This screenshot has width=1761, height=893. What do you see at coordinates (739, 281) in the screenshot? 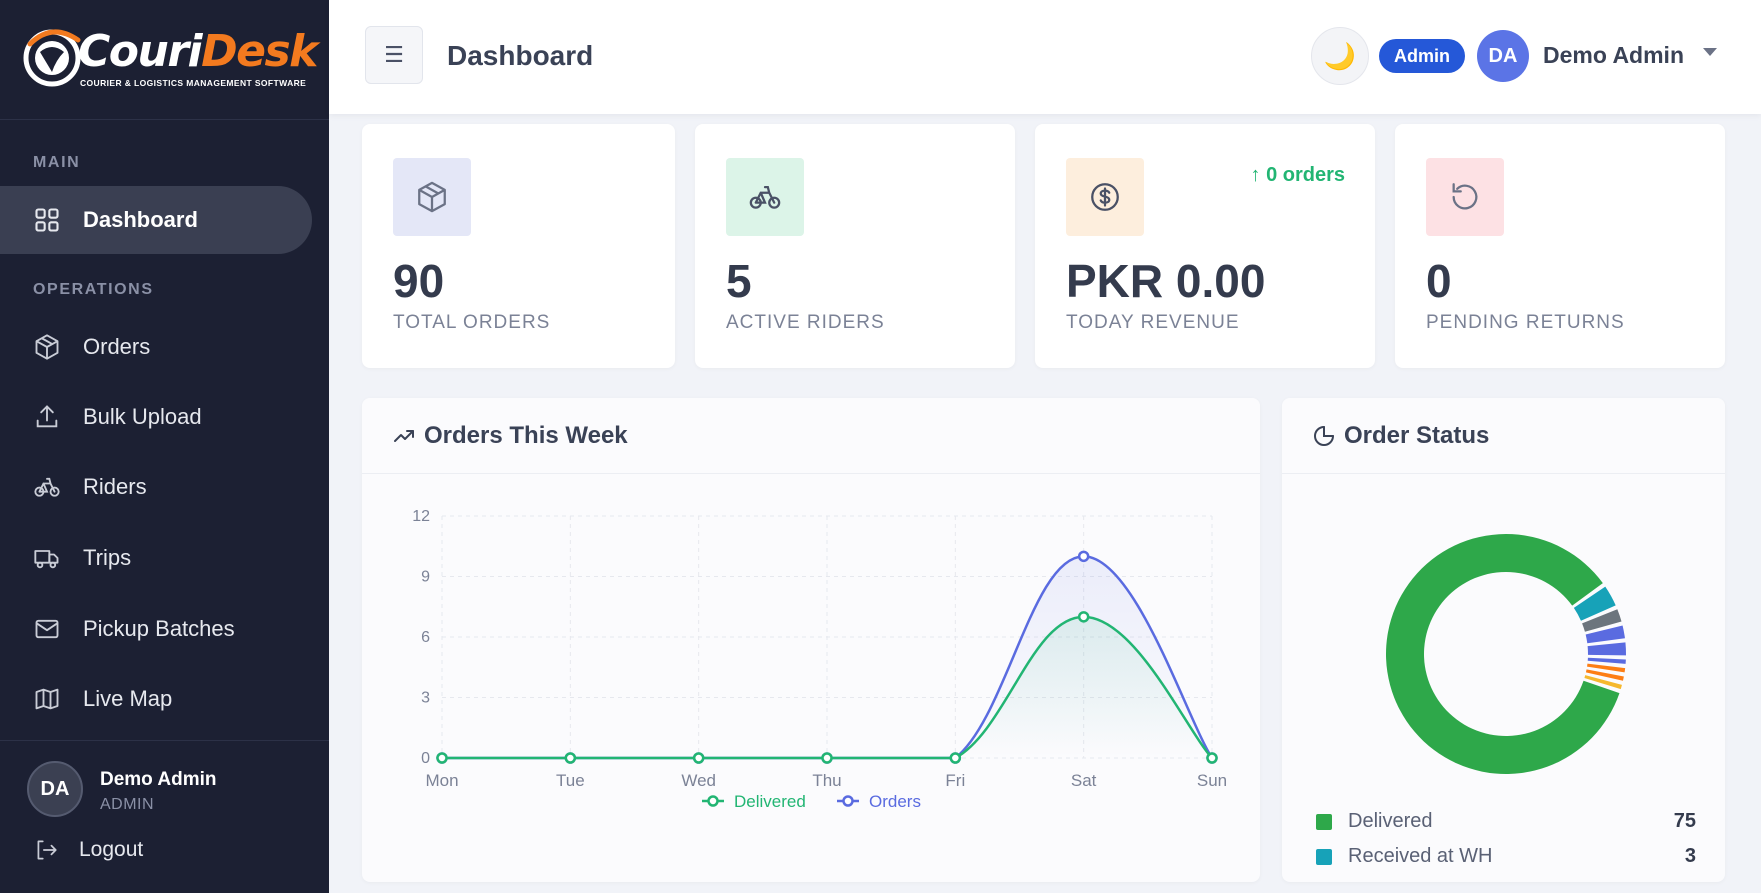
I see `stat-value: 5` at bounding box center [739, 281].